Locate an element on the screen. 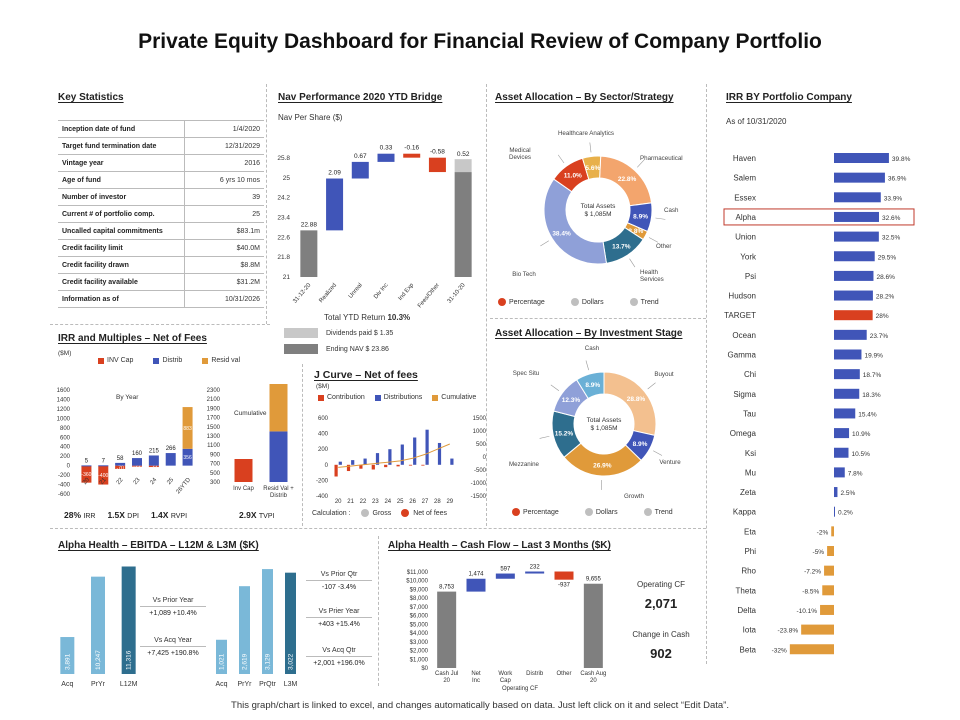 The image size is (960, 720). calc-label: Calculation : is located at coordinates (331, 513).